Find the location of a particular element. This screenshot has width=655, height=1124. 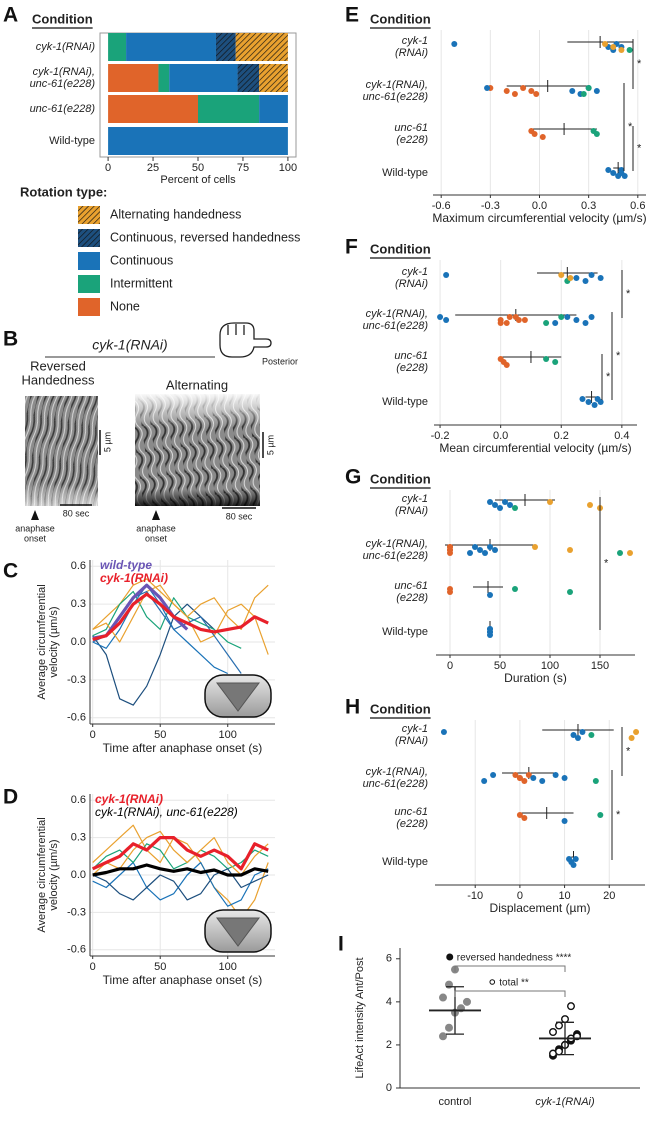

x-tick-label: 25 is located at coordinates (153, 168).